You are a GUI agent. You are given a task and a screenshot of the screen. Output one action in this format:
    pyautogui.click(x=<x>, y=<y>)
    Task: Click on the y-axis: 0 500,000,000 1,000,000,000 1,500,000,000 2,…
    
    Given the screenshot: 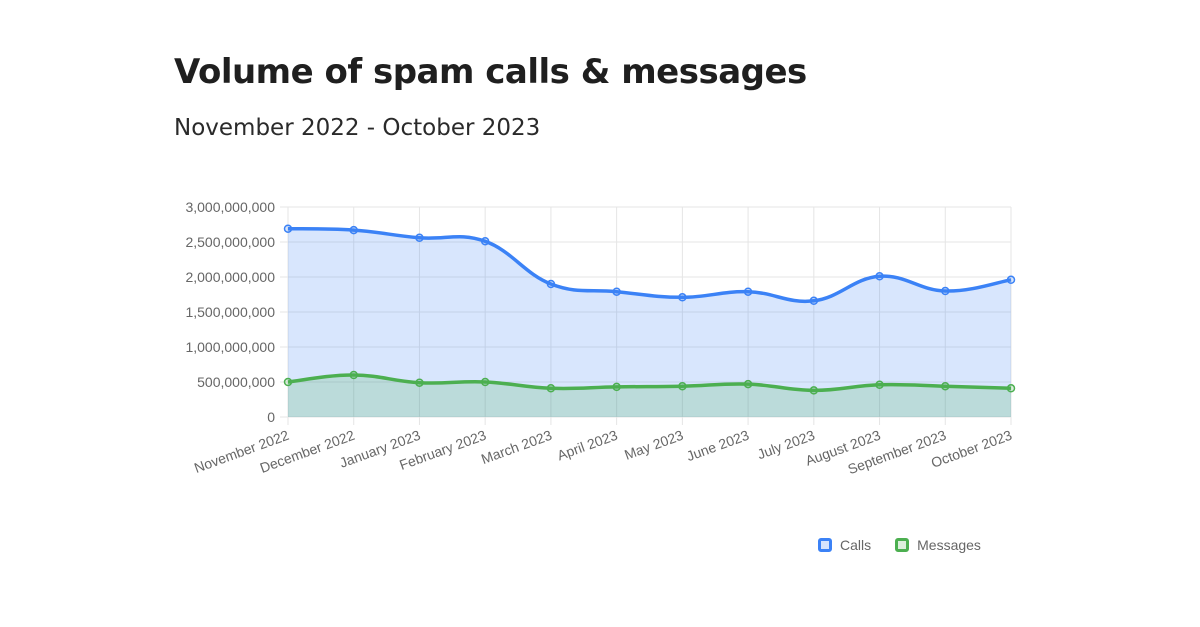 What is the action you would take?
    pyautogui.click(x=230, y=312)
    